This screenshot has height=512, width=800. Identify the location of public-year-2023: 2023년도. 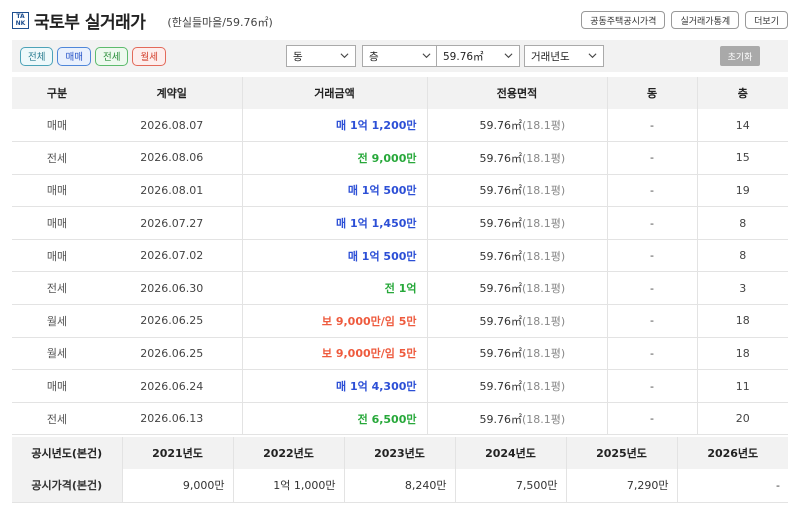
(399, 453).